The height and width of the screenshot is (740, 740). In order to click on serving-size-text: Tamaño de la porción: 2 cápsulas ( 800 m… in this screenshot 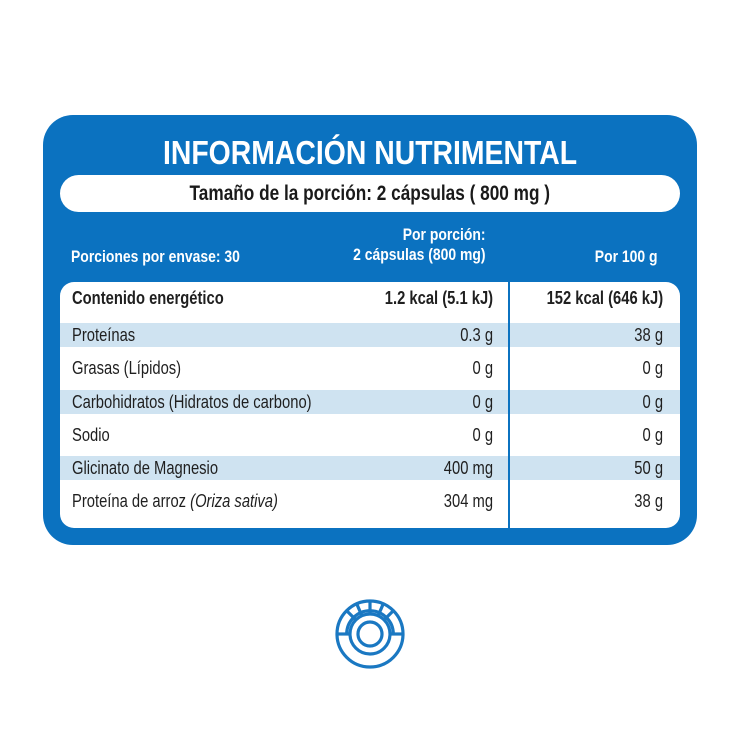, I will do `click(370, 193)`.